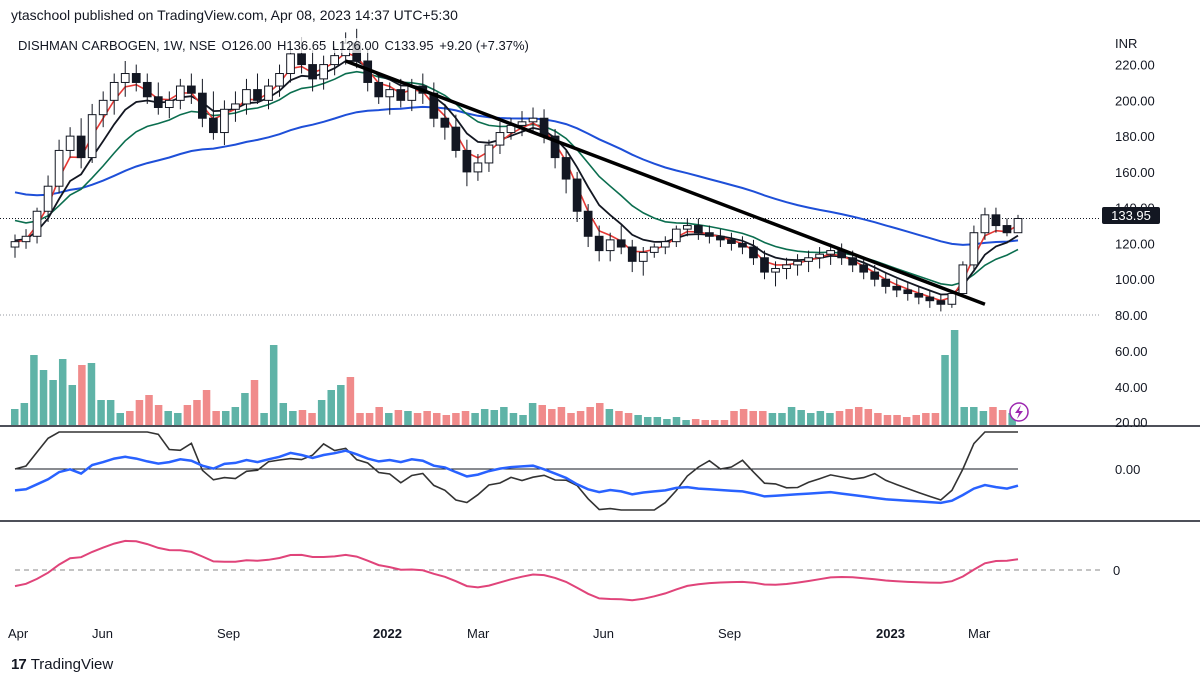  I want to click on volume-tick-label: 20.00, so click(1131, 422).